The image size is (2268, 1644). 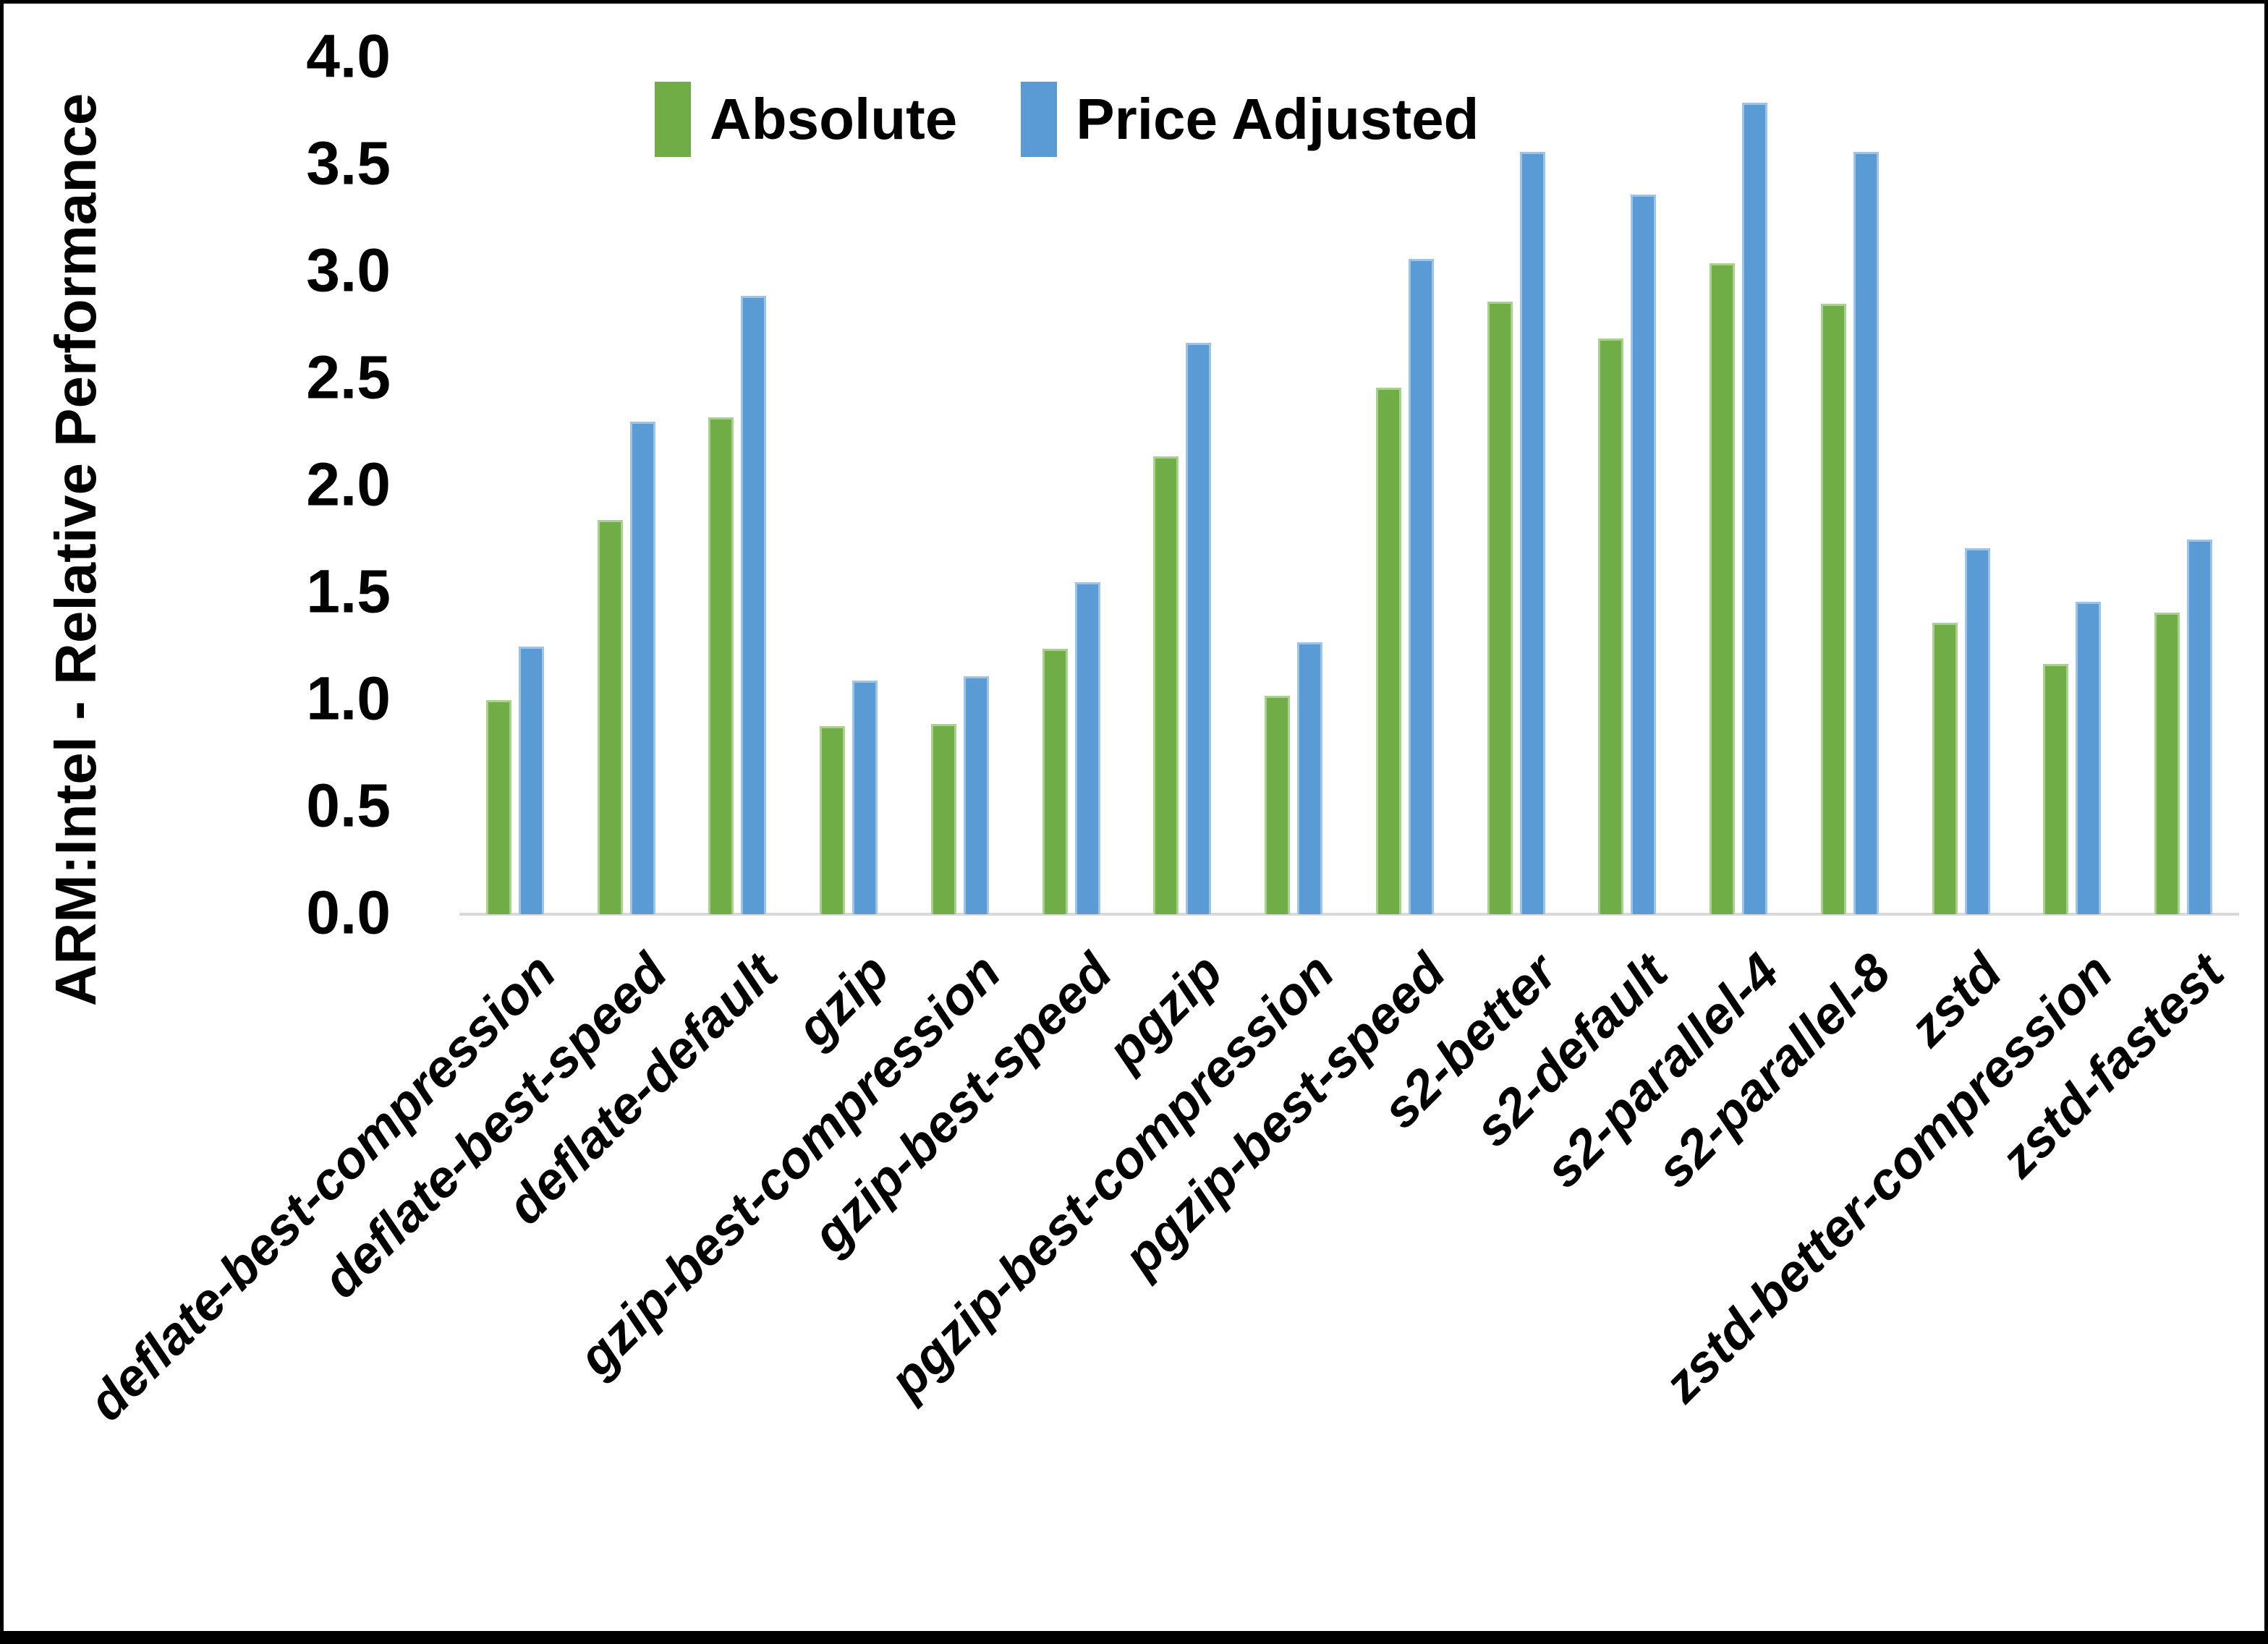 I want to click on bar-price-adjusted-gzip, so click(x=865, y=797).